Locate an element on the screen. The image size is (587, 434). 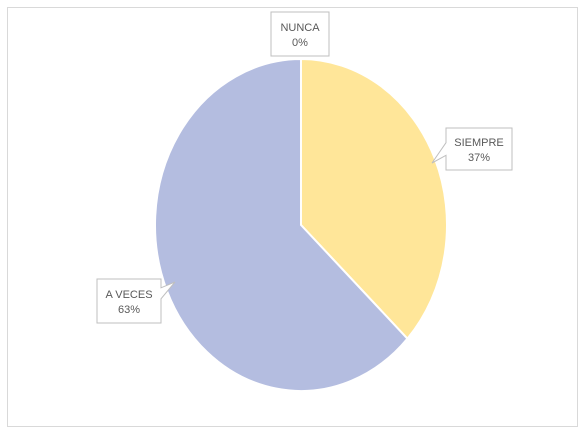
callout-box-siempre is located at coordinates (472, 149).